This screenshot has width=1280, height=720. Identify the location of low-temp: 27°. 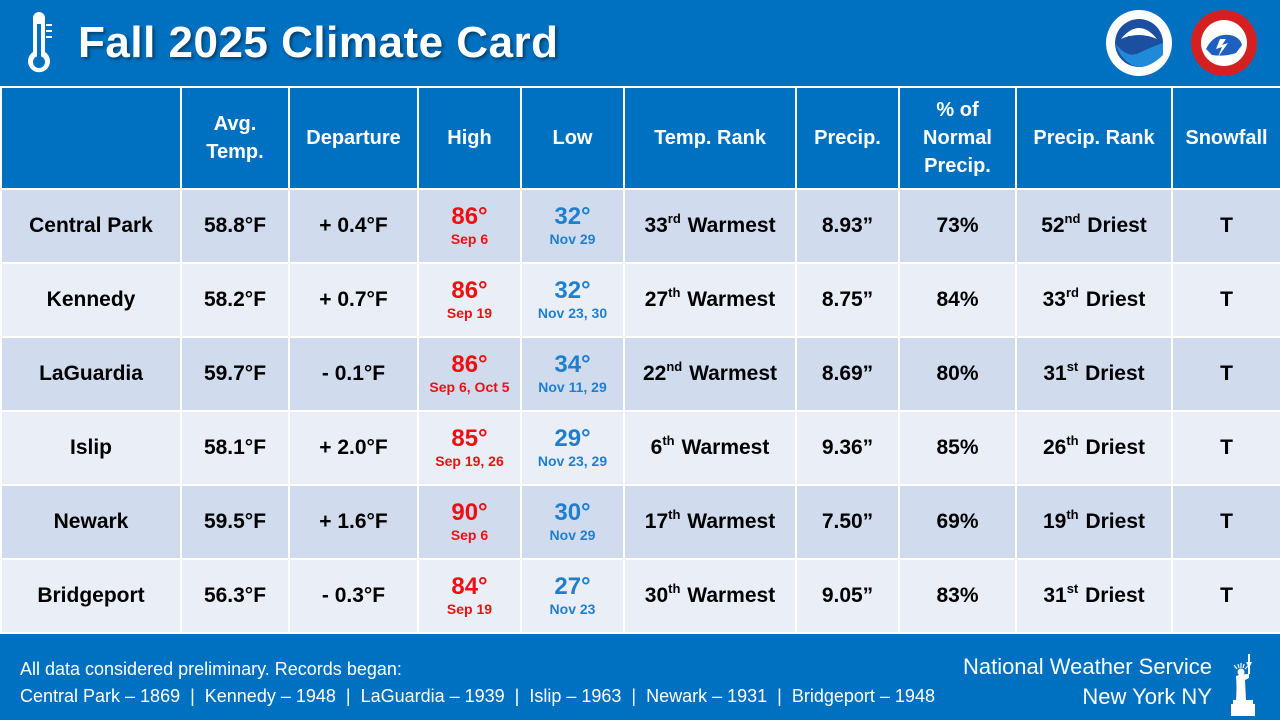
(572, 586).